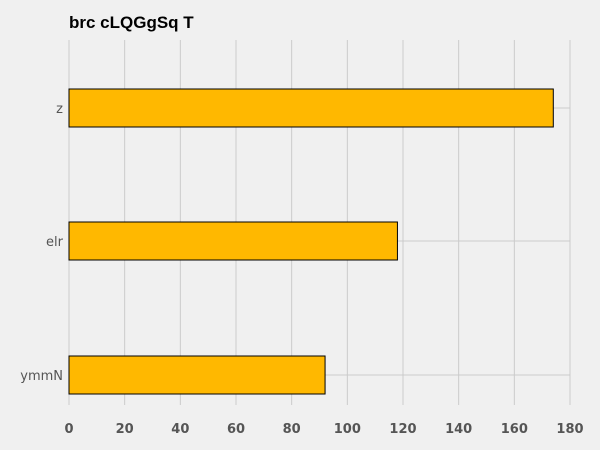  I want to click on x-tick-label-120: 120, so click(402, 429).